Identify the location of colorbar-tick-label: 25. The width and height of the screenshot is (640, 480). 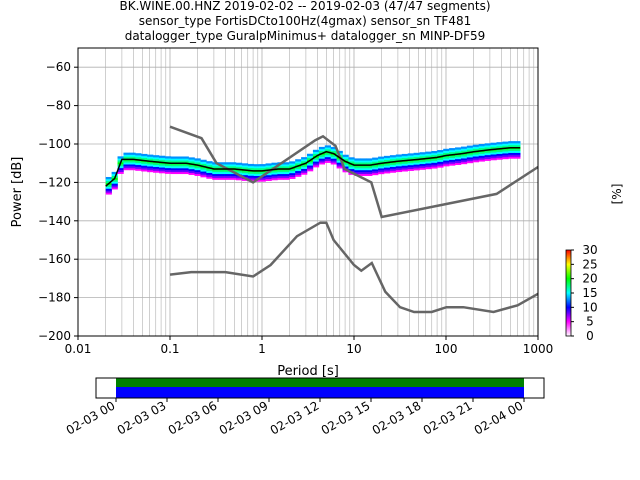
(589, 264).